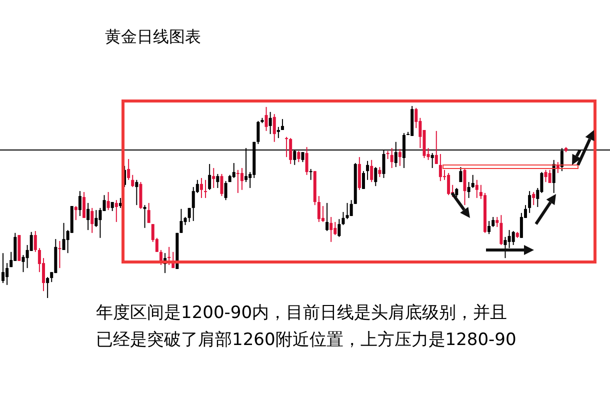 The width and height of the screenshot is (610, 394). Describe the element at coordinates (153, 36) in the screenshot. I see `chart-title: 黄金日线图表` at that location.